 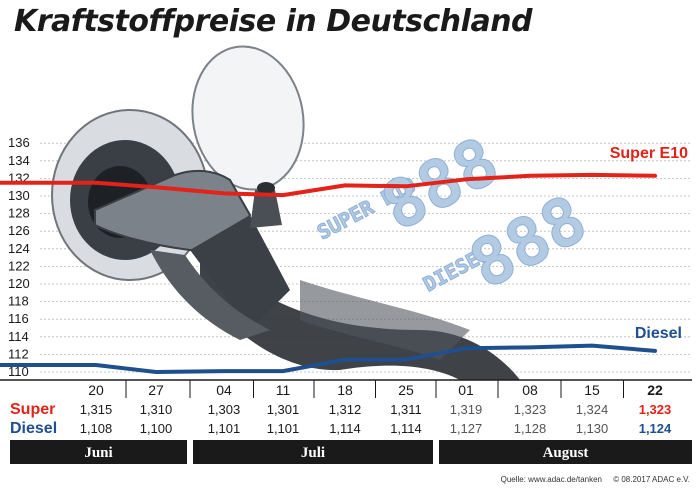 I want to click on y-tick-label: 116, so click(x=18, y=318).